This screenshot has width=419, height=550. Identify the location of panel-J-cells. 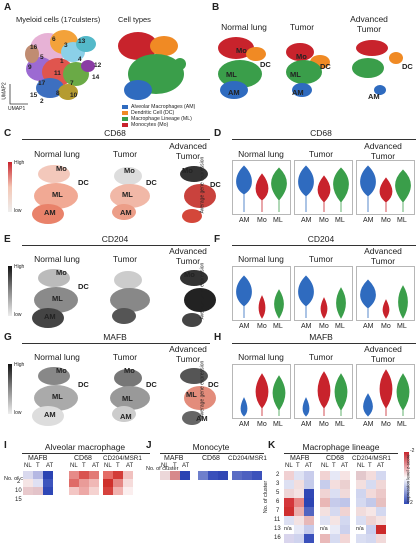
(211, 475).